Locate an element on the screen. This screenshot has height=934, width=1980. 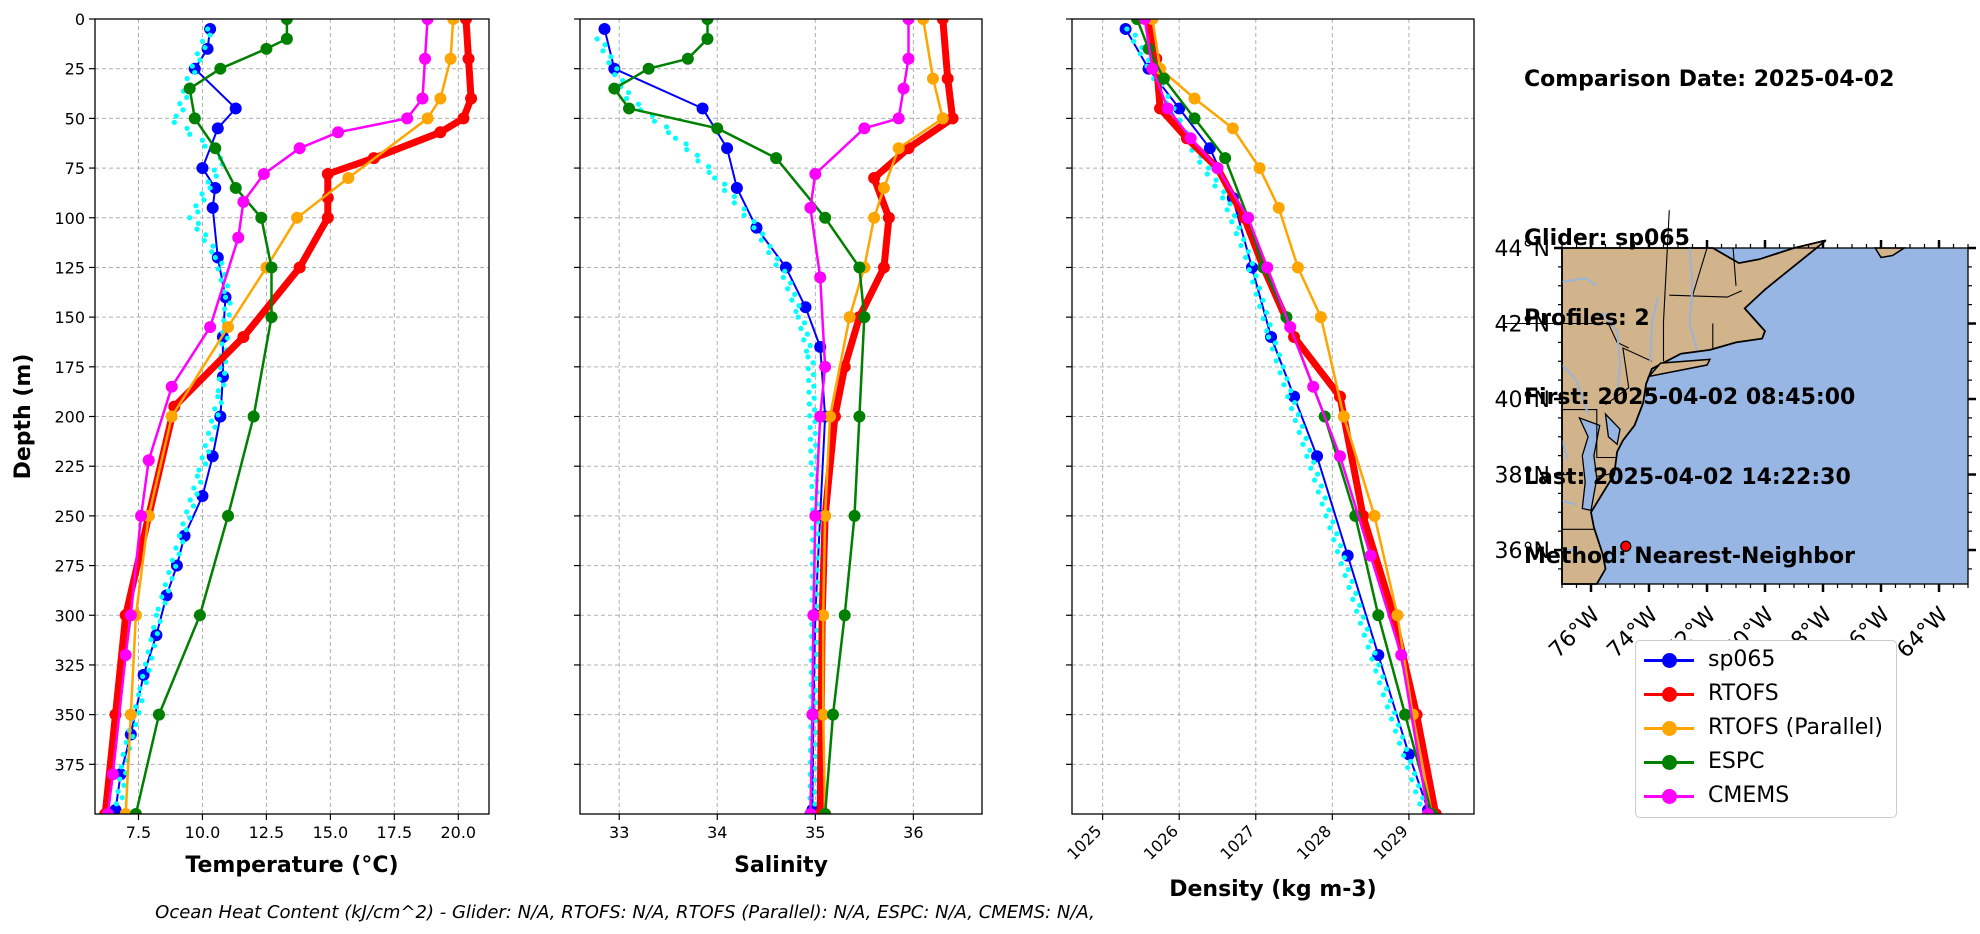
y-tick-label: 300 is located at coordinates (69, 615).